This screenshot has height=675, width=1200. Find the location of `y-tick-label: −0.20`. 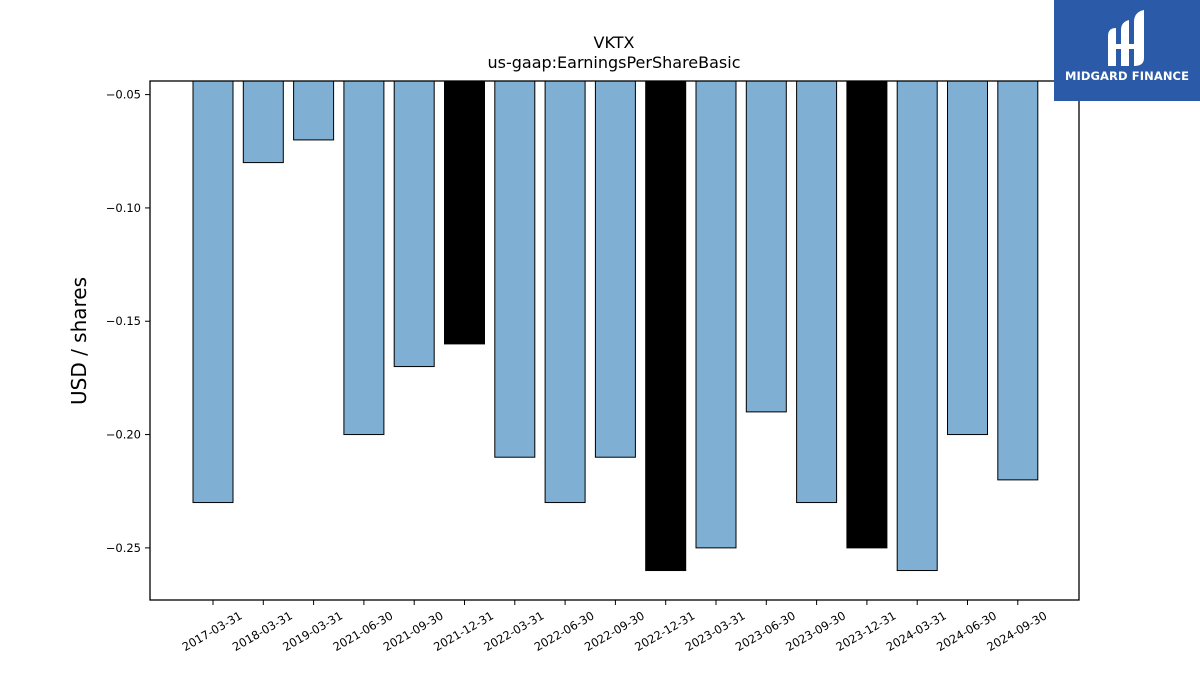

y-tick-label: −0.20 is located at coordinates (123, 435).